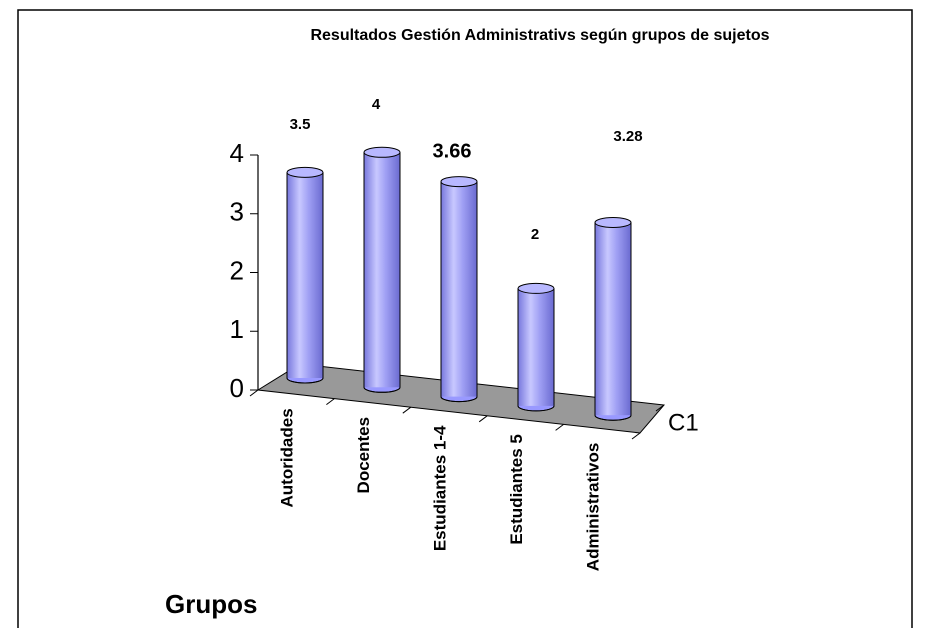 This screenshot has height=628, width=932. Describe the element at coordinates (439, 488) in the screenshot. I see `x-tick-label: Estudiantes 1-4` at that location.